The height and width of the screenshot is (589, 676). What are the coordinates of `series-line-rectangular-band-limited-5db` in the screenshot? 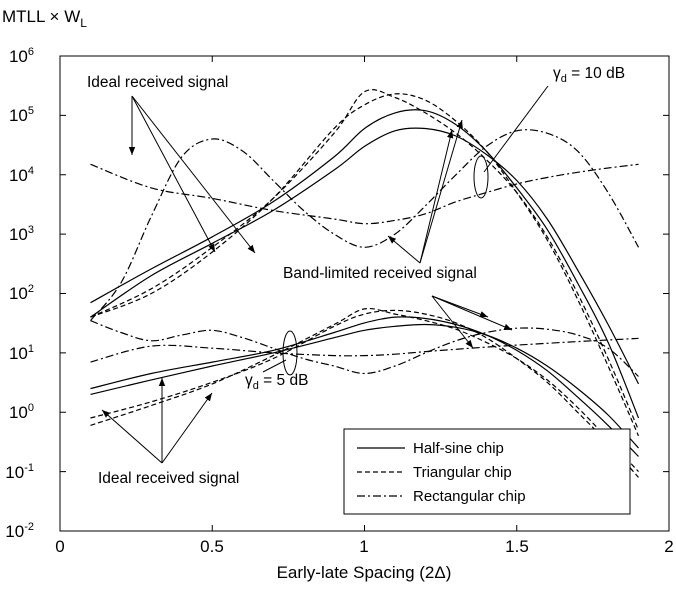 It's located at (364, 348).